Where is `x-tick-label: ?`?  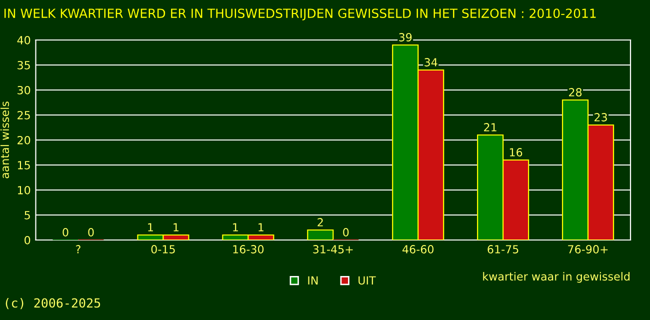 x-tick-label: ? is located at coordinates (78, 249).